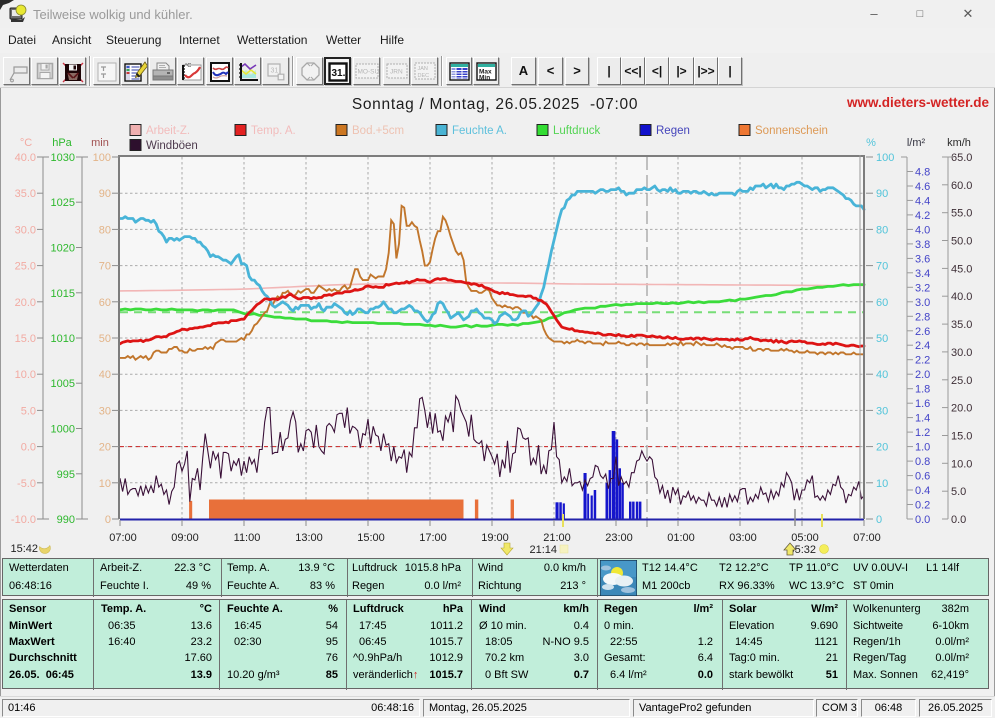 Image resolution: width=995 pixels, height=718 pixels. Describe the element at coordinates (338, 73) in the screenshot. I see `svg-text: 31.` at that location.